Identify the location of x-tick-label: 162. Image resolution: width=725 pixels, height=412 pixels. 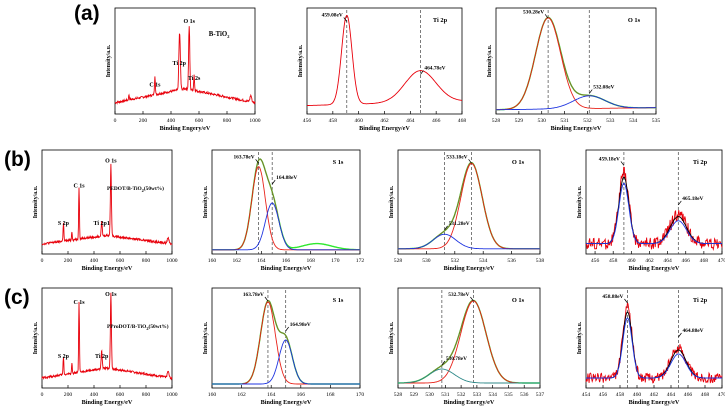
(241, 395).